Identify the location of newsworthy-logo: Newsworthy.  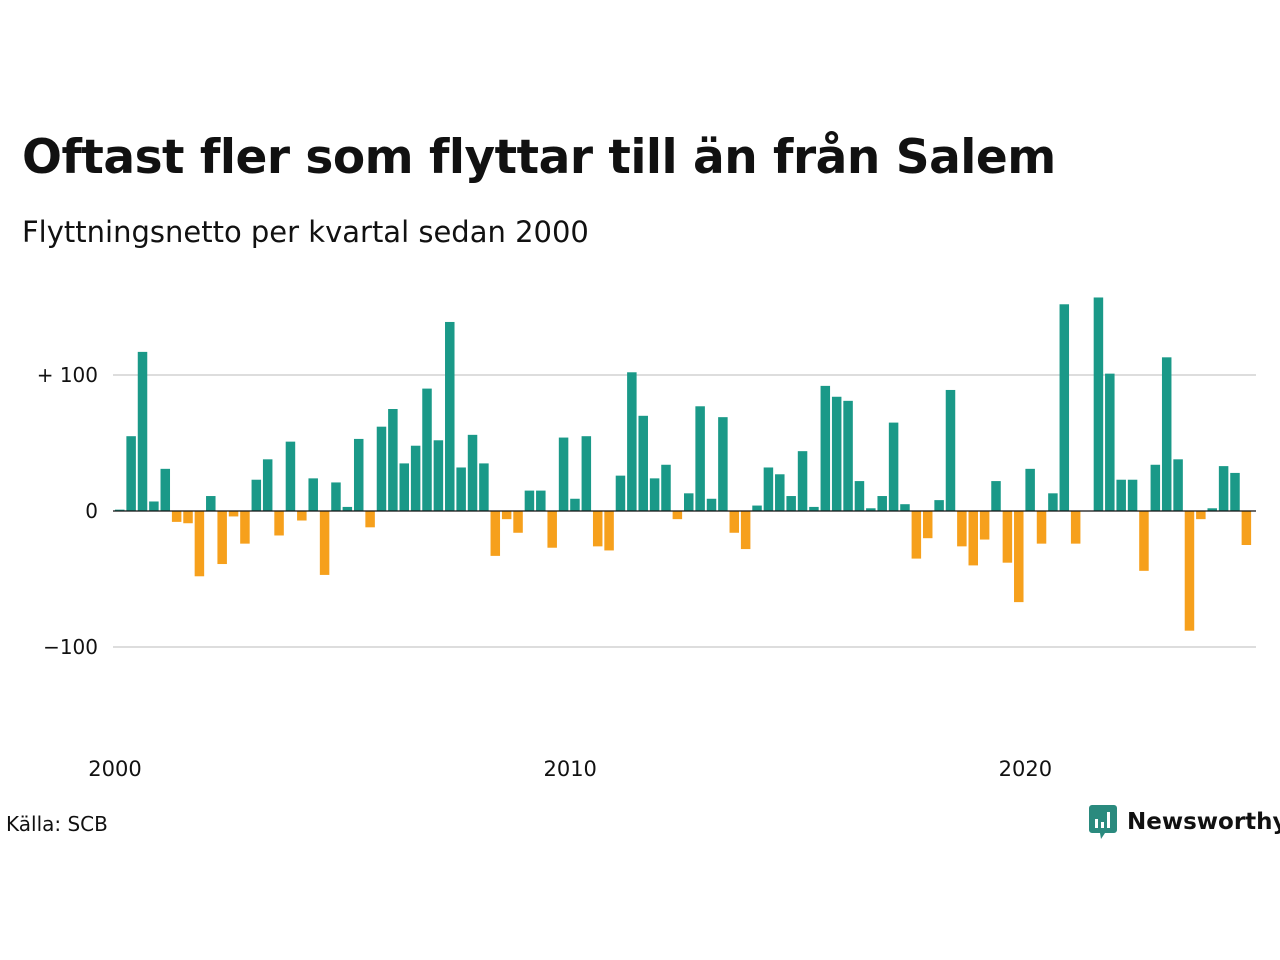
(1184, 822).